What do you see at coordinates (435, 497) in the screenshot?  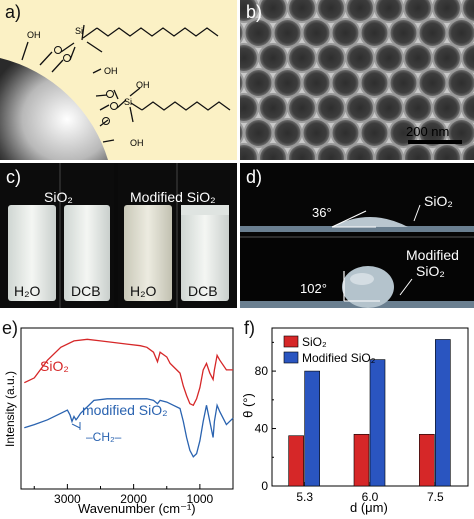 I see `x-tick-label: 7.5` at bounding box center [435, 497].